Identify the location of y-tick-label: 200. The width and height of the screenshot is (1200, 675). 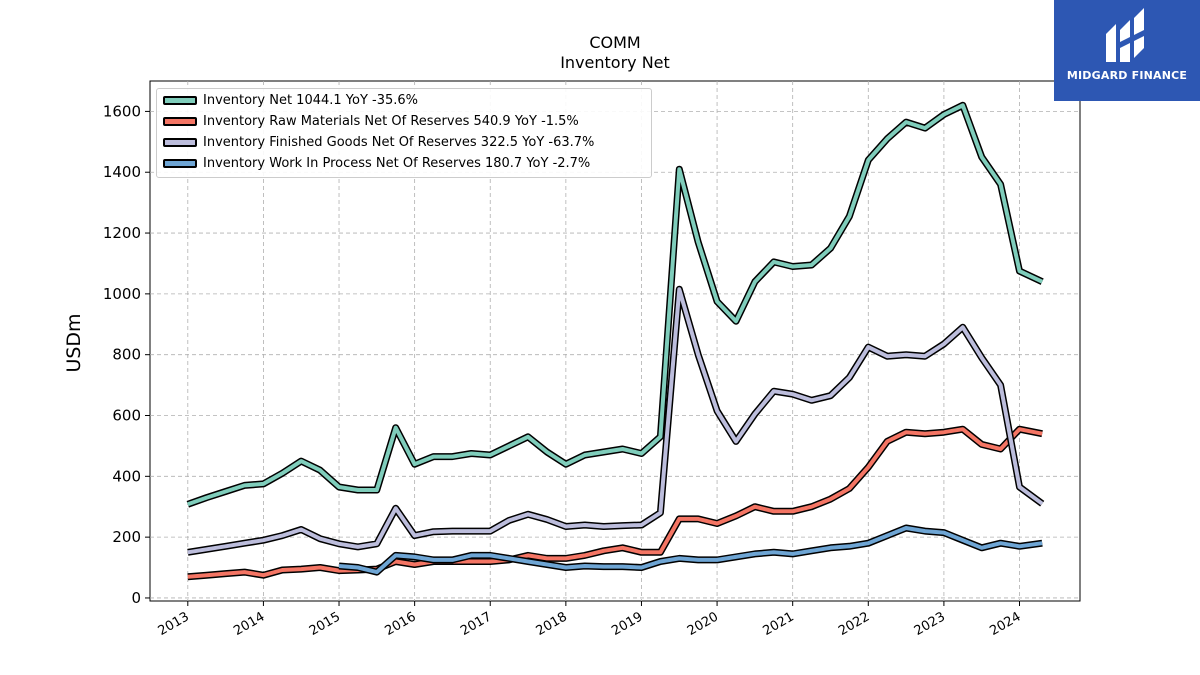
(126, 537).